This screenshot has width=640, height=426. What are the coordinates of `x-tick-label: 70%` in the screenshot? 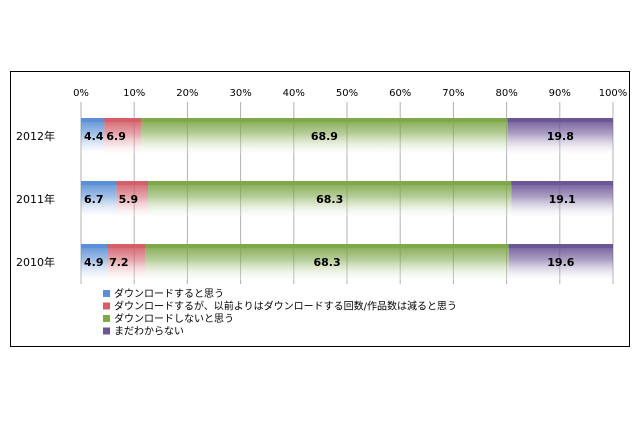 It's located at (453, 93).